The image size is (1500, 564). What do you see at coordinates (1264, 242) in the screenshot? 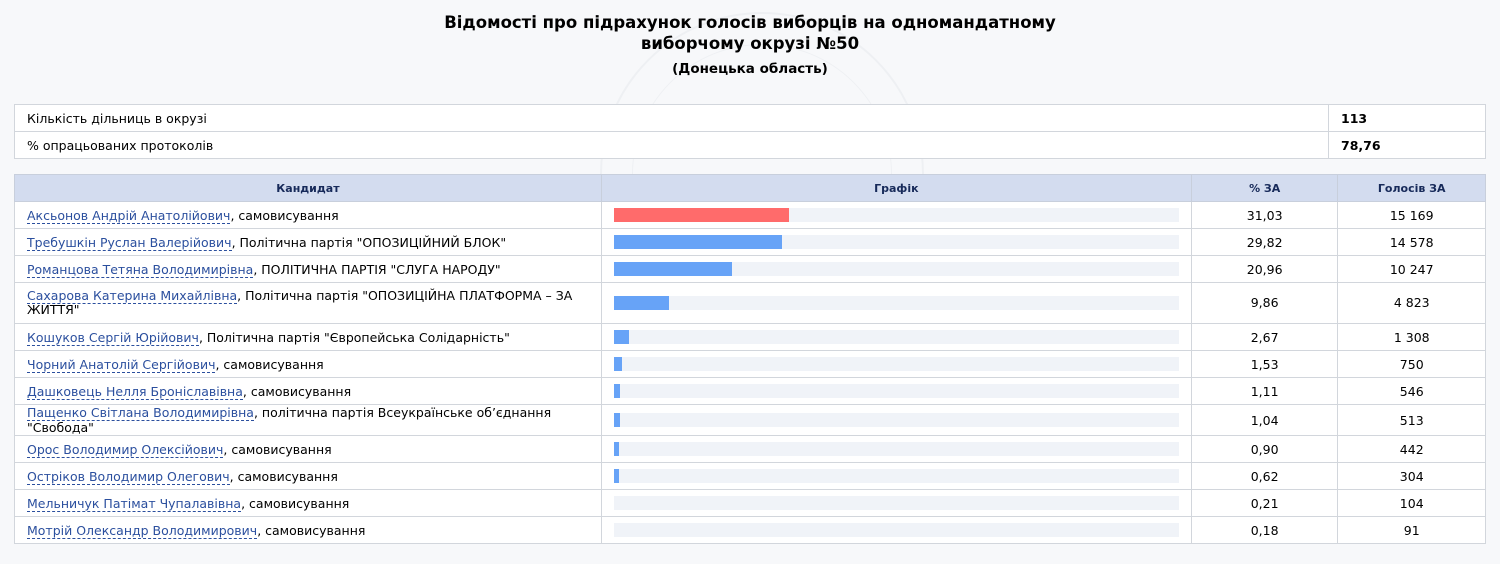
I see `percent-cell: 29,82` at bounding box center [1264, 242].